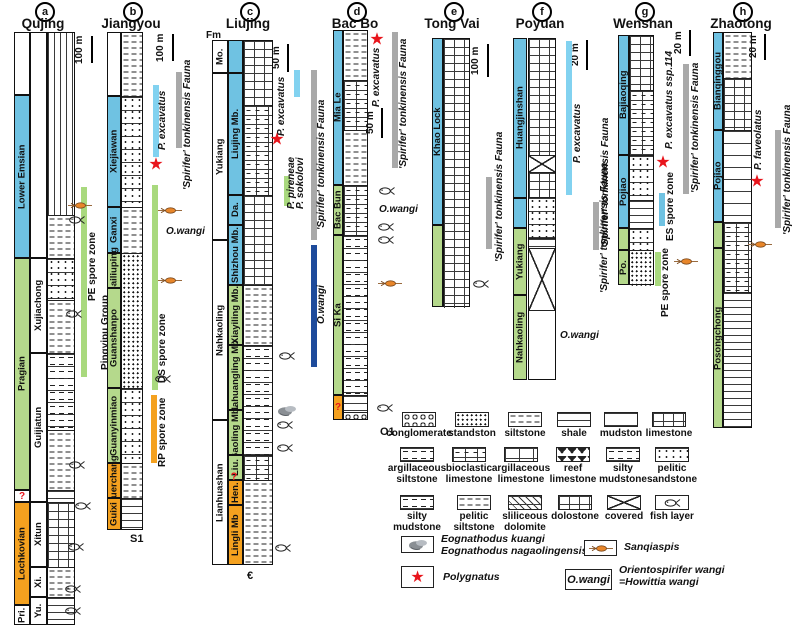  I want to click on panel-title-g: Wenshan, so click(643, 23).